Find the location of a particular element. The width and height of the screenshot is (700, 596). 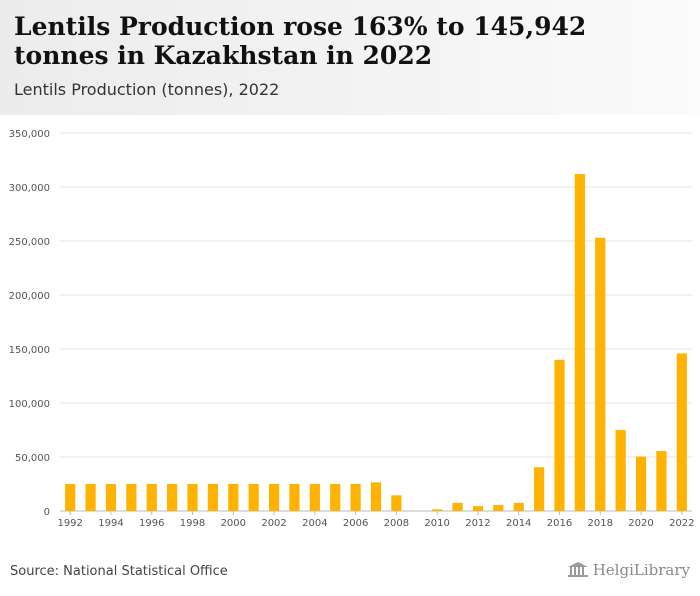

x-tick-label: 1994 is located at coordinates (110, 523).